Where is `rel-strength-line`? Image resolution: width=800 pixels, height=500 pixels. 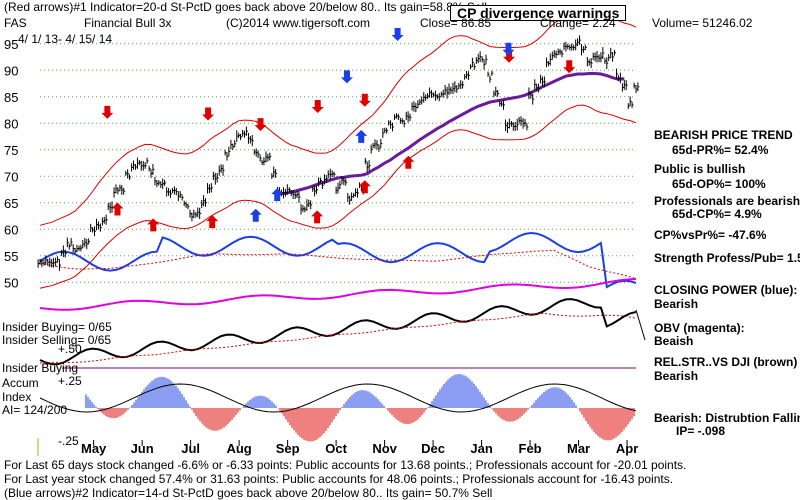 rel-strength-line is located at coordinates (338, 332).